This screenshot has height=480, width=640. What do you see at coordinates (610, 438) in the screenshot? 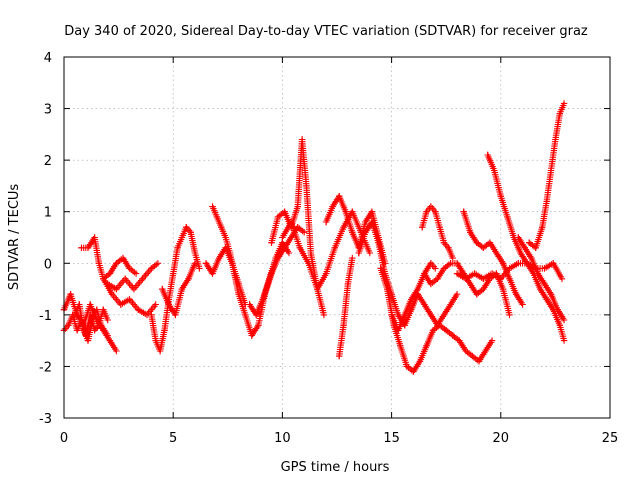
I see `x-tick-label: 25` at bounding box center [610, 438].